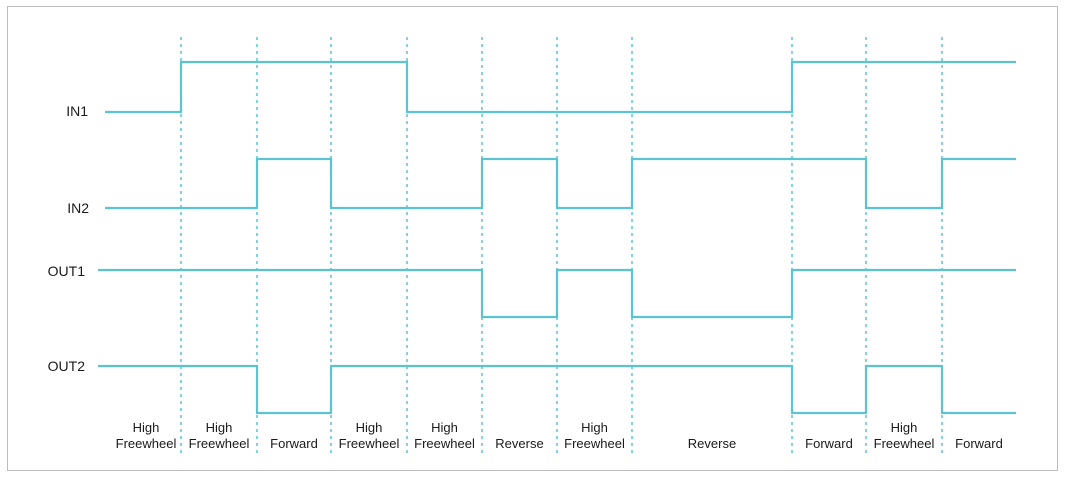 The width and height of the screenshot is (1065, 477). What do you see at coordinates (67, 366) in the screenshot?
I see `signal-label-out2: OUT2` at bounding box center [67, 366].